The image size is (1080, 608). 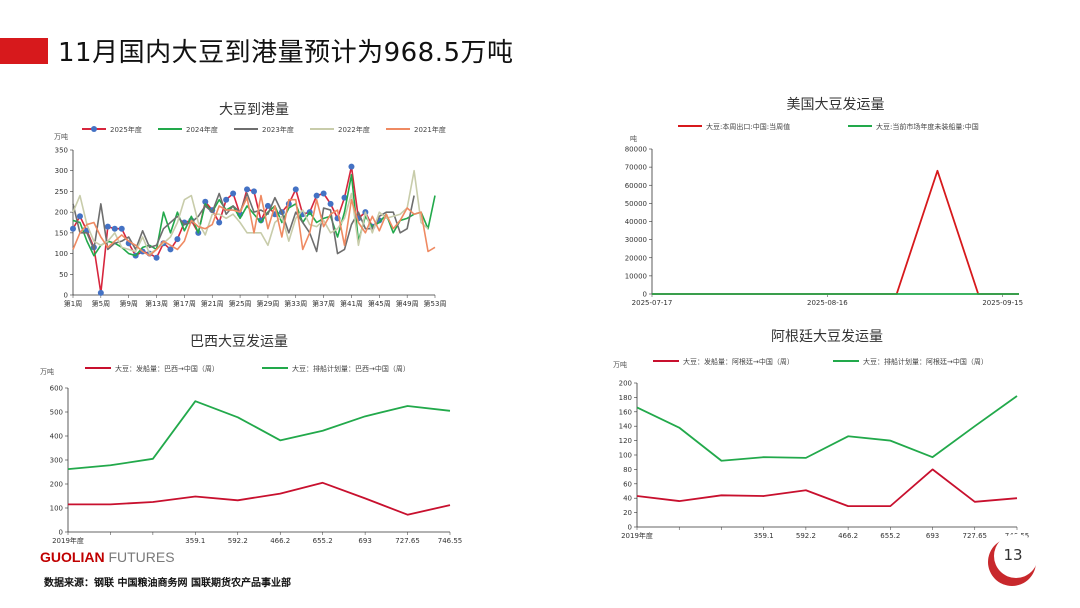 What do you see at coordinates (627, 499) in the screenshot?
I see `y-tick-label-2: 40` at bounding box center [627, 499].